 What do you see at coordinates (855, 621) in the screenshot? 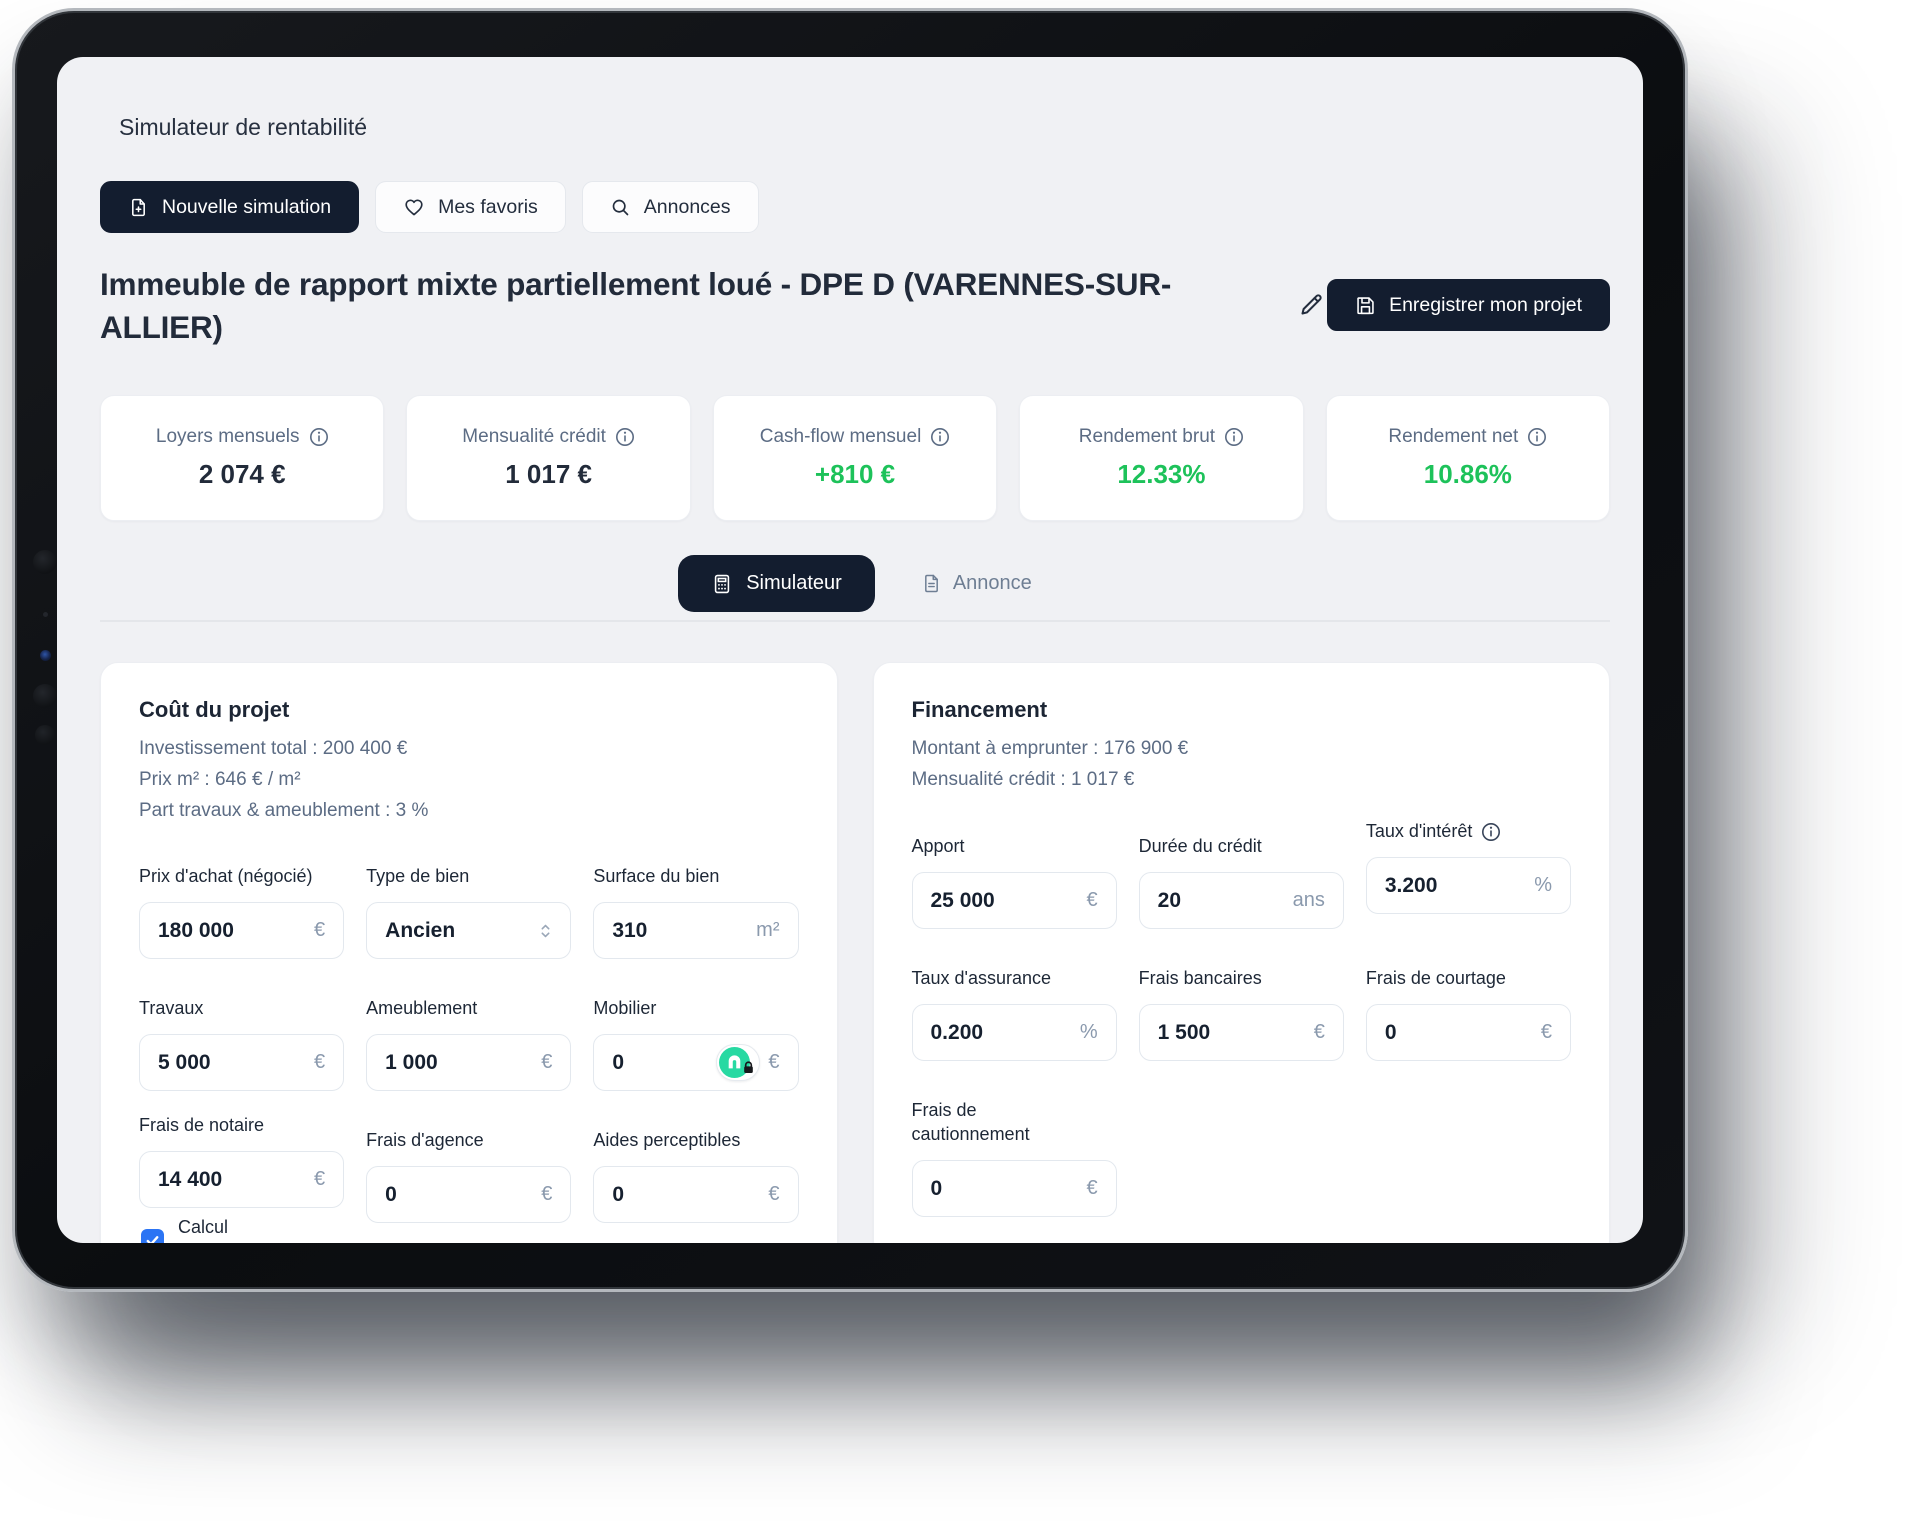
I see `section-divider` at bounding box center [855, 621].